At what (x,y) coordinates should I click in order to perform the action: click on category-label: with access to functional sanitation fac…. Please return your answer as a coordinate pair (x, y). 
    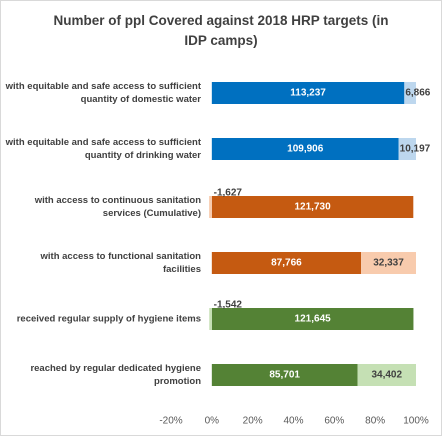
    Looking at the image, I should click on (120, 263).